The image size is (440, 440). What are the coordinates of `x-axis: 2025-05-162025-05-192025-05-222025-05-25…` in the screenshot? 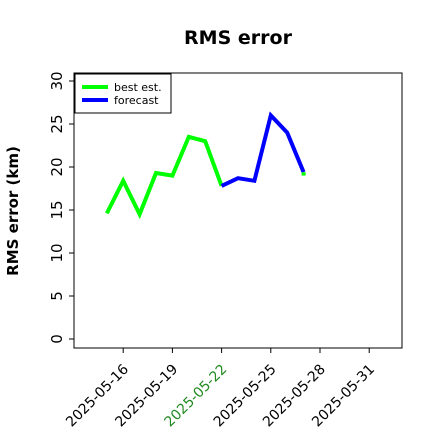 It's located at (220, 389).